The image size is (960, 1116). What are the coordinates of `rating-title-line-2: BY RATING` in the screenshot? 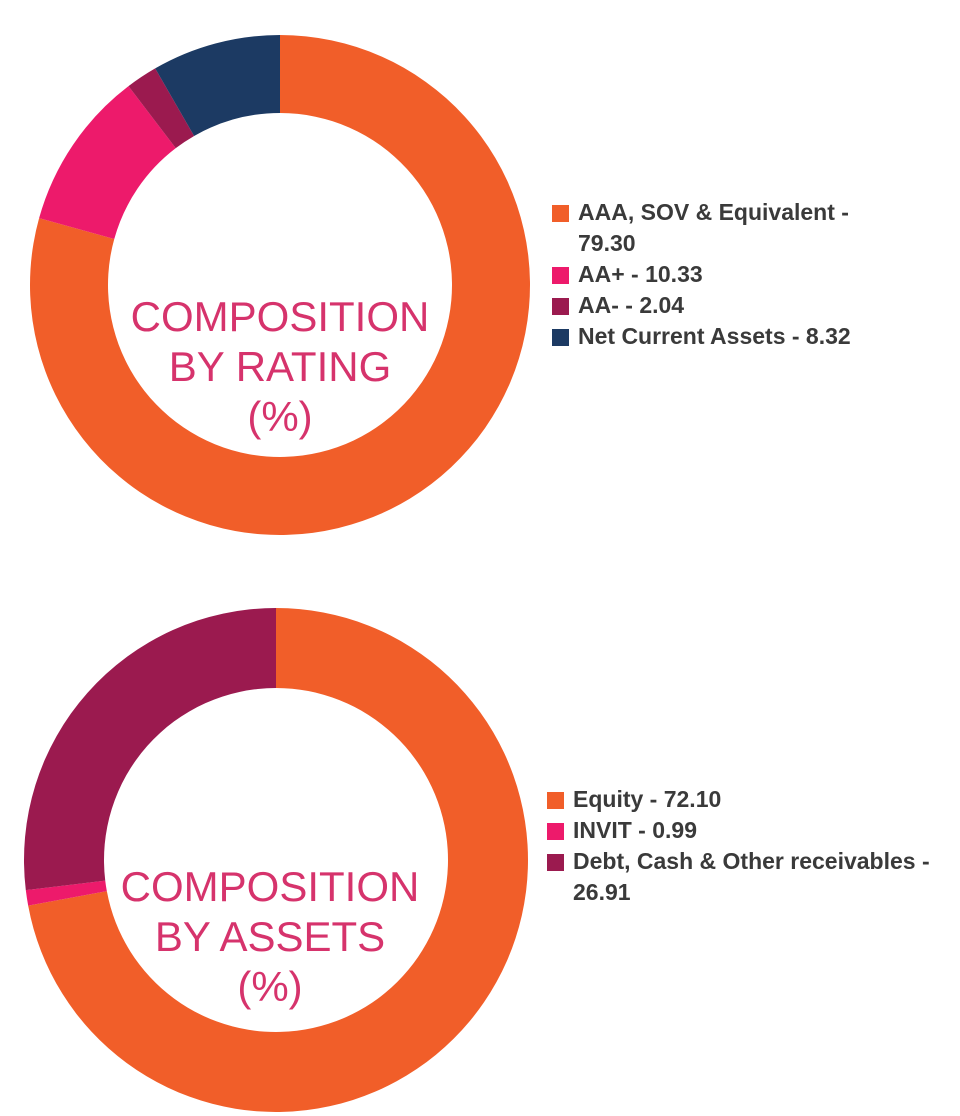 It's located at (280, 366).